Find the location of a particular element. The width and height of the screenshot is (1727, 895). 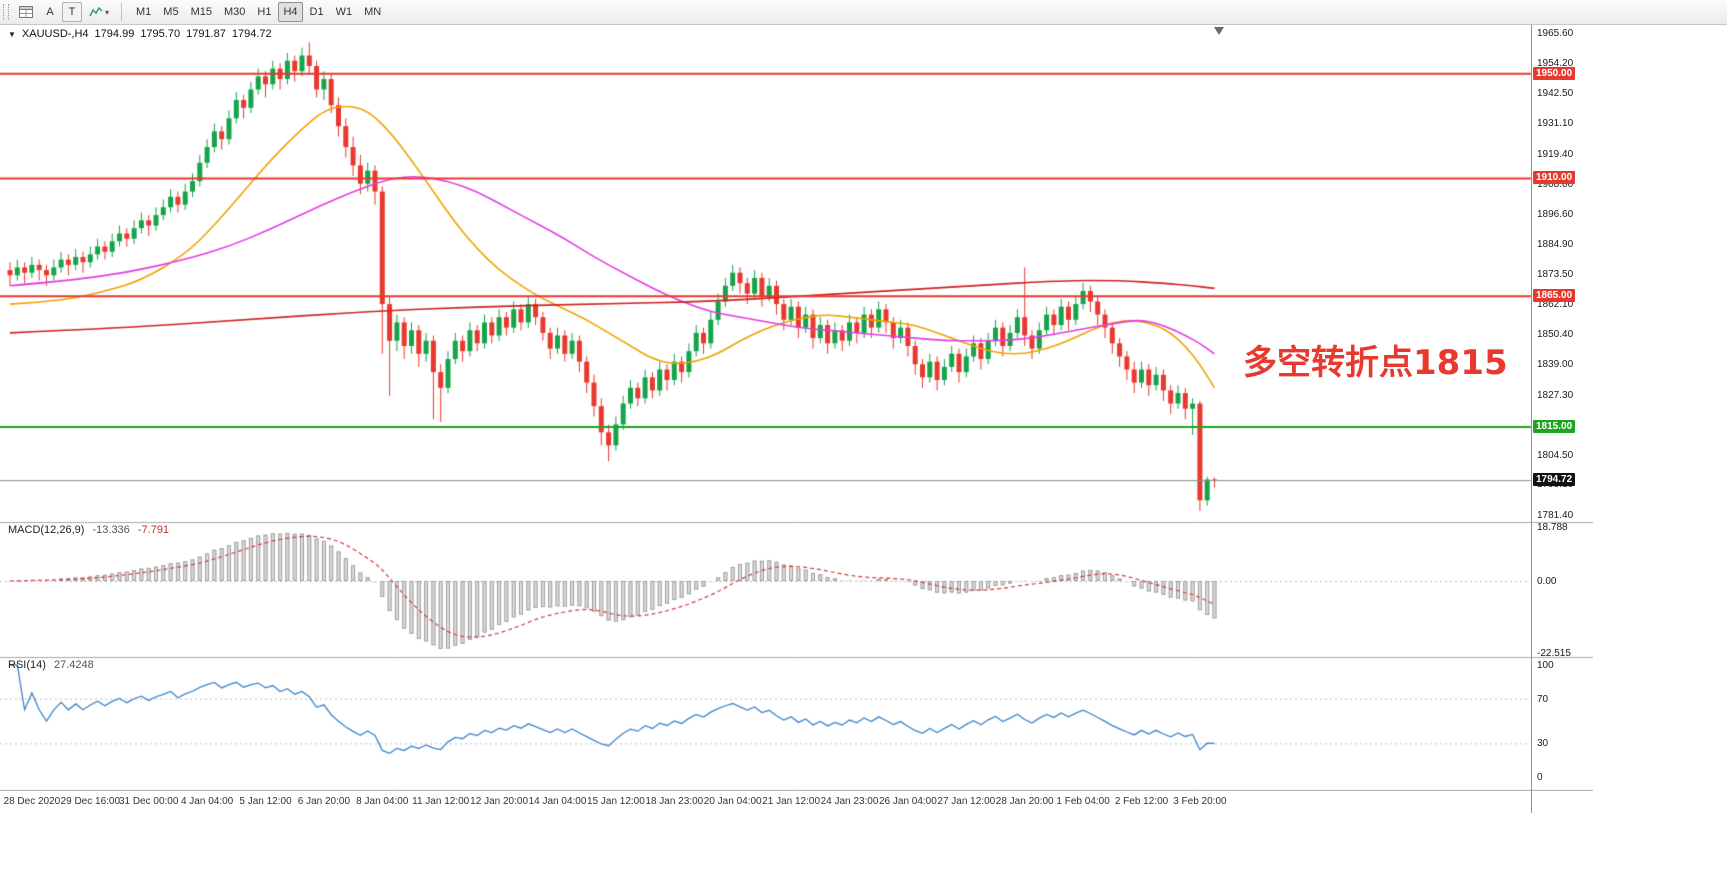

time-tick-label: 27 Jan 12:00 is located at coordinates (966, 801).